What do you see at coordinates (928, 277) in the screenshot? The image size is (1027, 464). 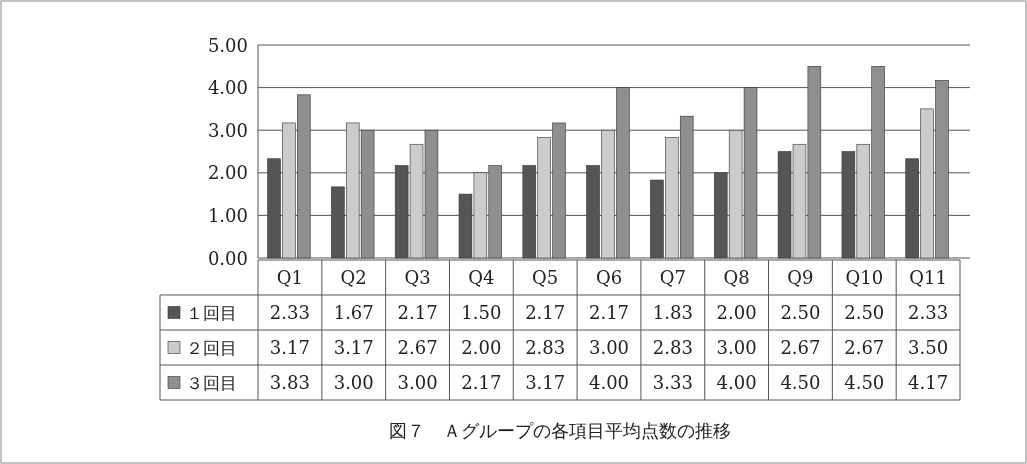 I see `xtick: Q11` at bounding box center [928, 277].